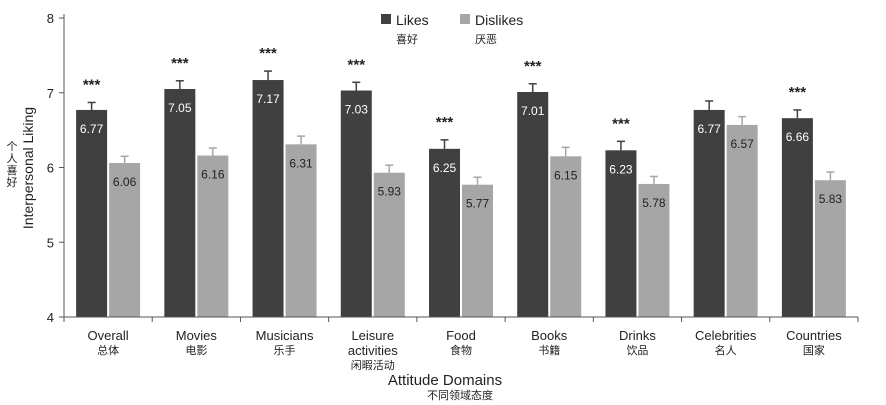 The image size is (886, 405). Describe the element at coordinates (566, 175) in the screenshot. I see `data-label: 6.15` at that location.